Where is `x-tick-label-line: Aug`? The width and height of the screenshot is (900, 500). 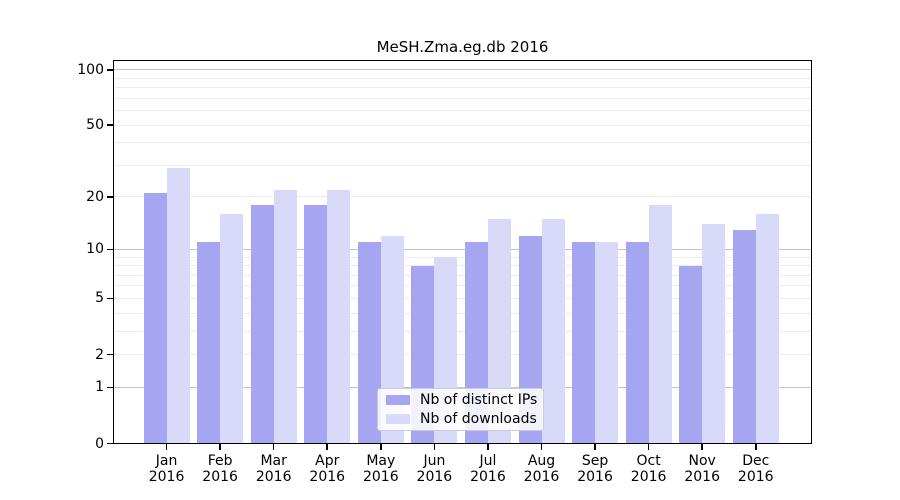 x-tick-label-line: Aug is located at coordinates (541, 460).